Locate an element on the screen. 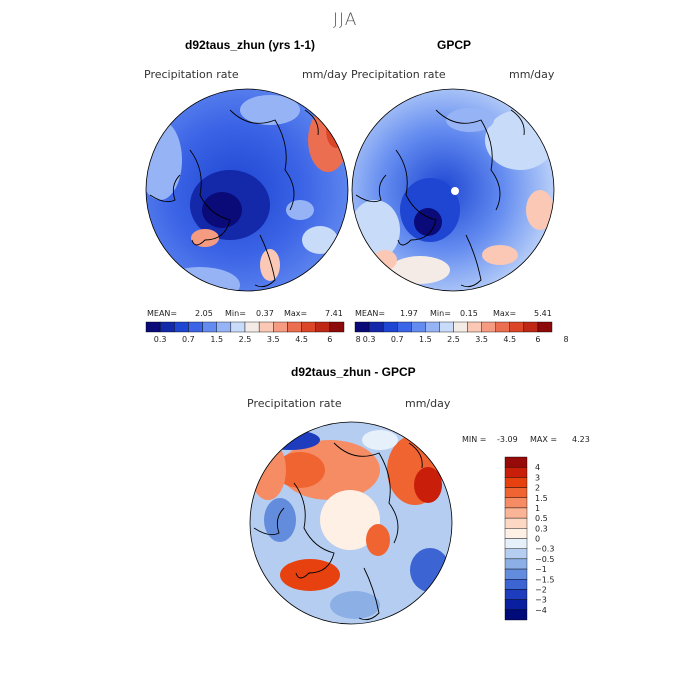  diff-colorbar-level-label: 1.5 is located at coordinates (541, 498).